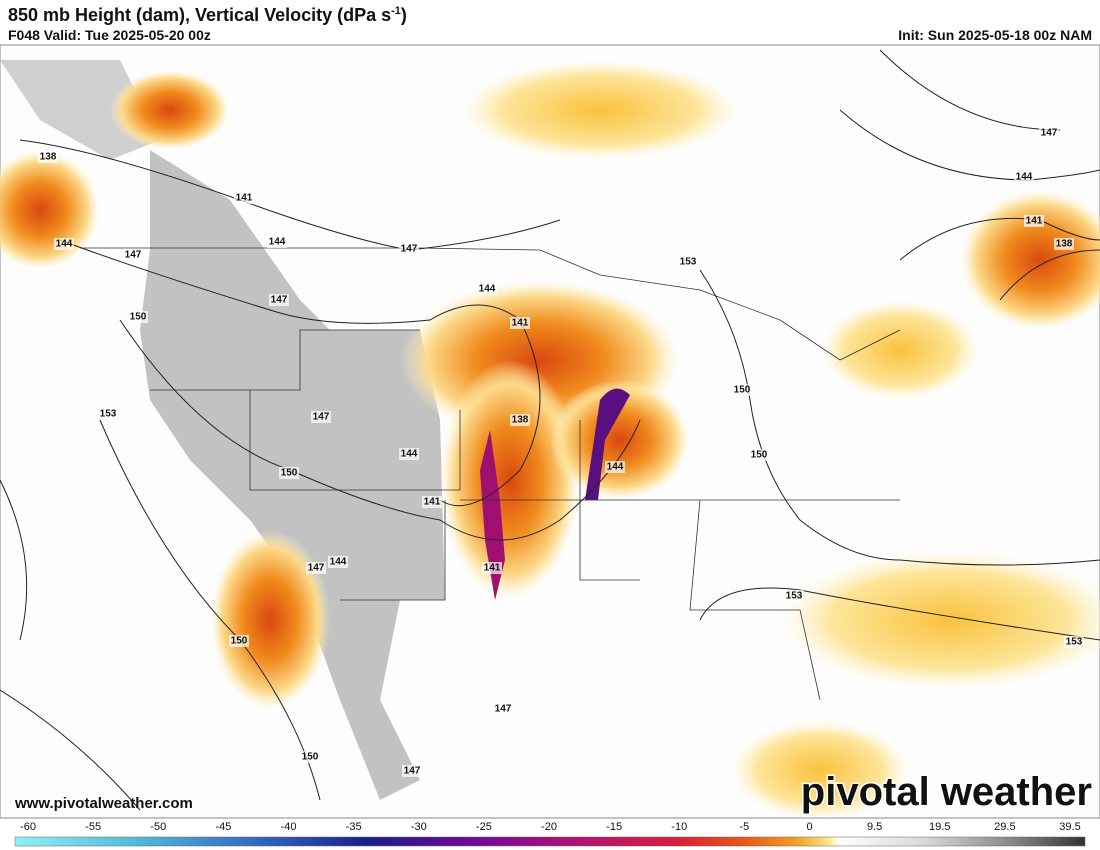  Describe the element at coordinates (946, 792) in the screenshot. I see `logo: pivotal weather` at that location.